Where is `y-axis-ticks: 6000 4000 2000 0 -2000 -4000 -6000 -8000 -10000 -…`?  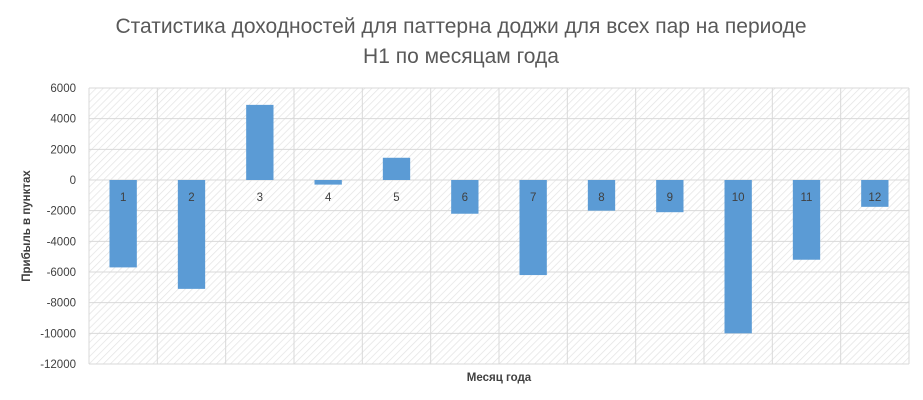
y-axis-ticks: 6000 4000 2000 0 -2000 -4000 -6000 -8000 -10000 -… is located at coordinates (58, 227).